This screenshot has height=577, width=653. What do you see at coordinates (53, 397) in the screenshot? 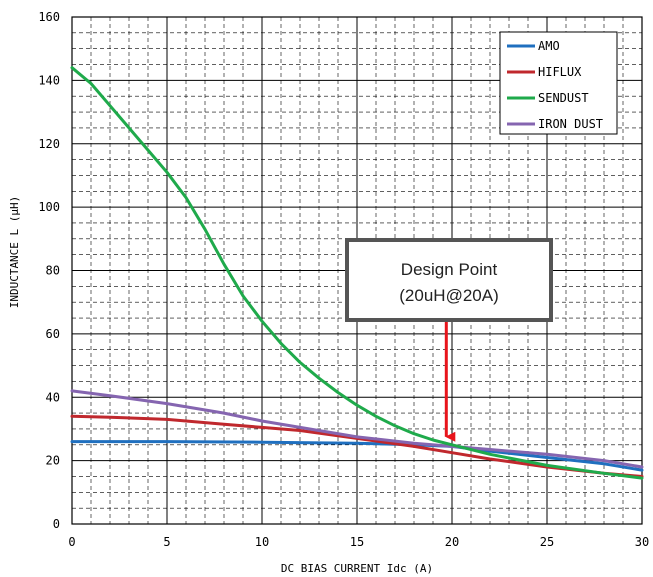
I see `y-tick-label: 40` at bounding box center [53, 397].